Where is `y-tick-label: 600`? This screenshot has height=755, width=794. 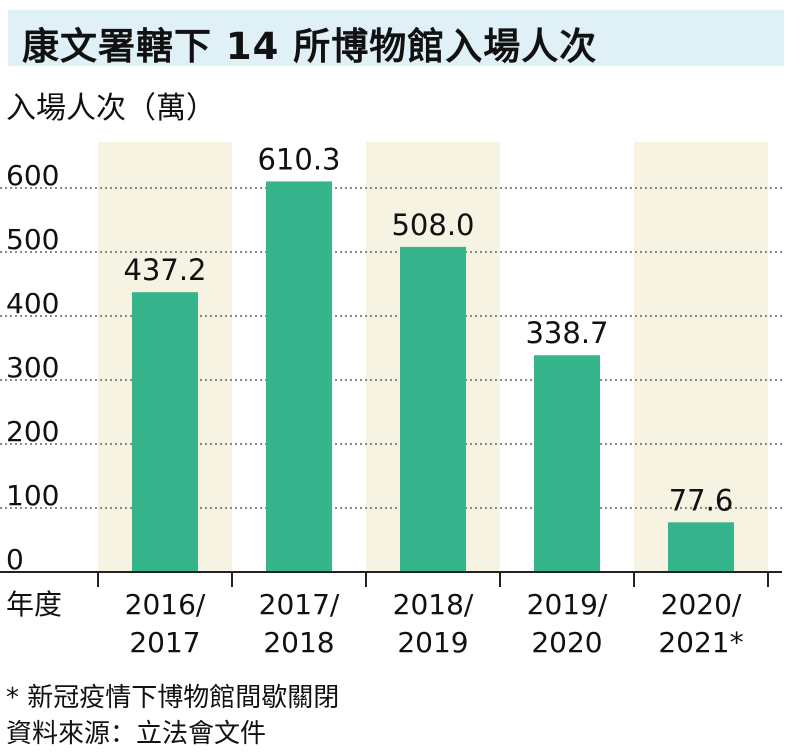
y-tick-label: 600 is located at coordinates (32, 175).